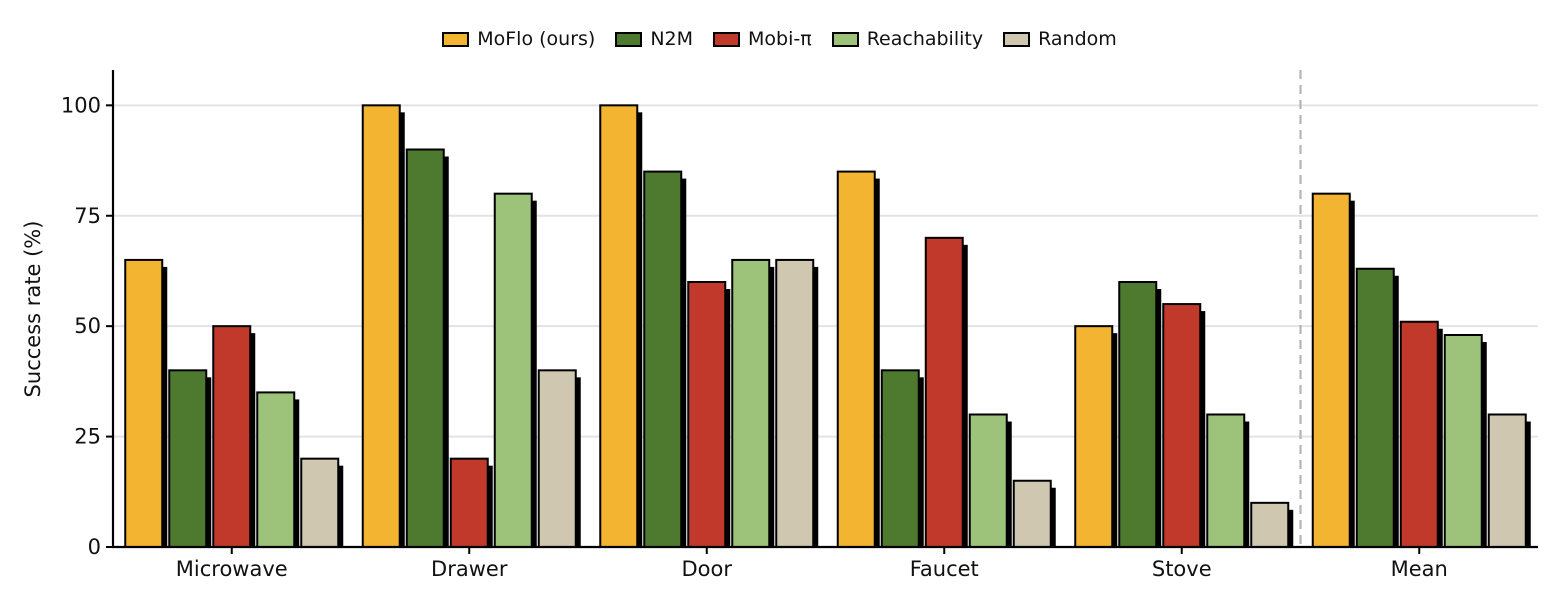  Describe the element at coordinates (1419, 569) in the screenshot. I see `x-tick-label-mean: Mean` at that location.